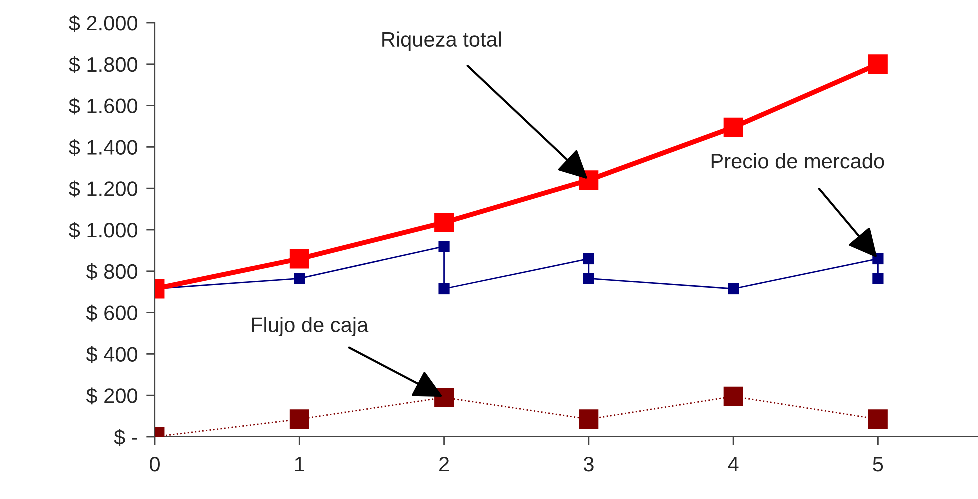 This screenshot has height=499, width=978. Describe the element at coordinates (112, 396) in the screenshot. I see `y-tick-label: $ 200` at that location.